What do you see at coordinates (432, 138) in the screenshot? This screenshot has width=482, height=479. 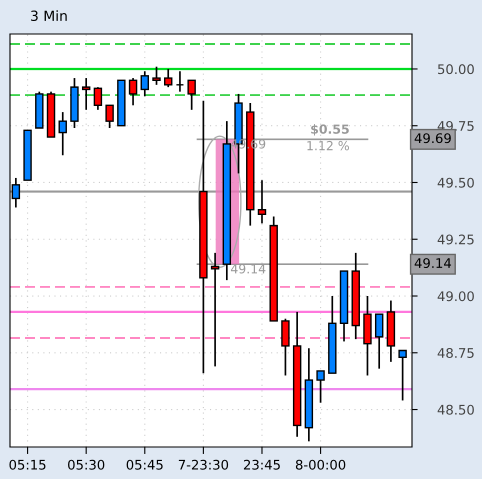 I see `text: 49.69` at bounding box center [432, 138].